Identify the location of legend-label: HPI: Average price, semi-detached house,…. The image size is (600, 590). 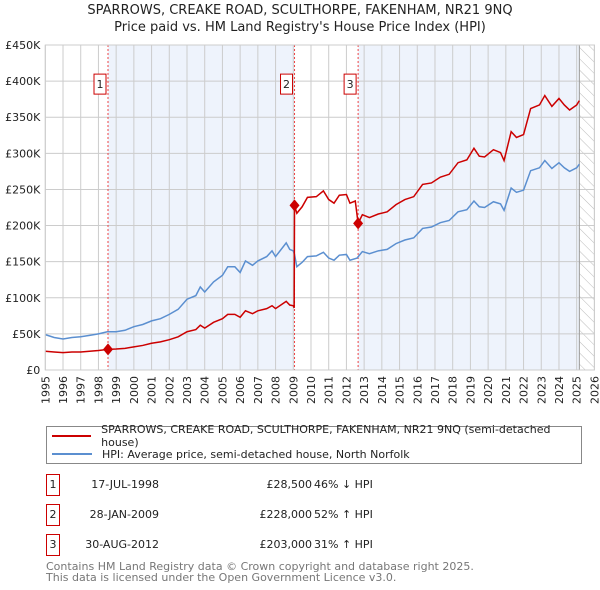
(256, 454).